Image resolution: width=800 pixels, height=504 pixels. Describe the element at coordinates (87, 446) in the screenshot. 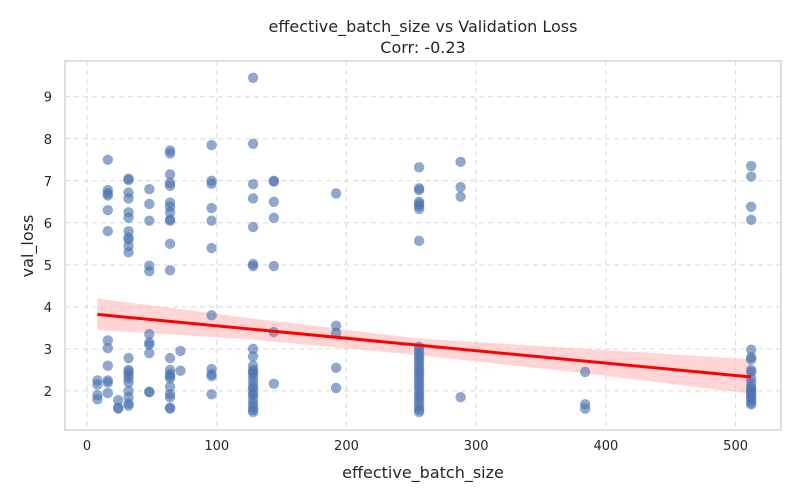

I see `x-tick-label: 0` at that location.